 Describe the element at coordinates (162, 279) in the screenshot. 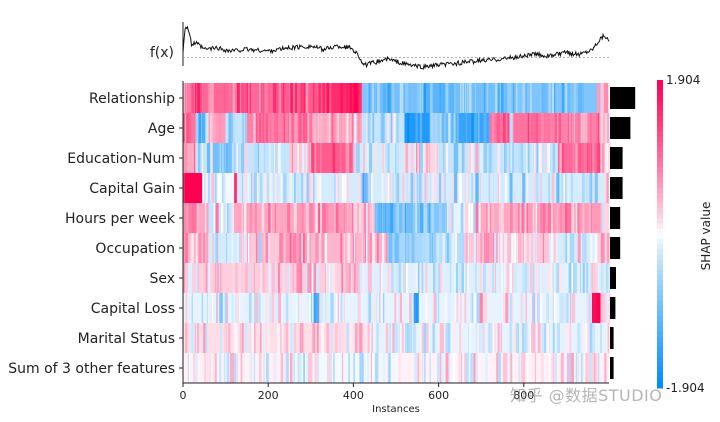

I see `feature-label: Sex` at that location.